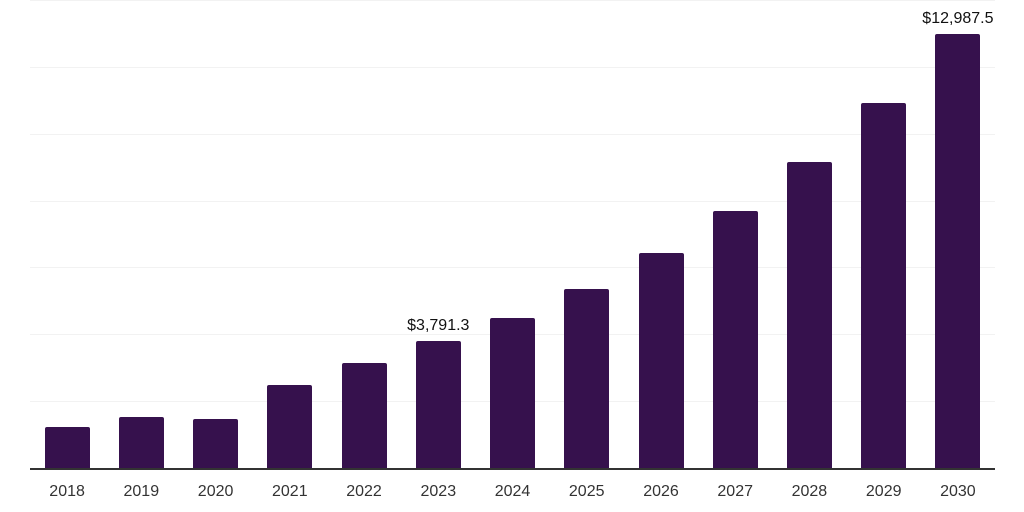  I want to click on bar-2024, so click(512, 392).